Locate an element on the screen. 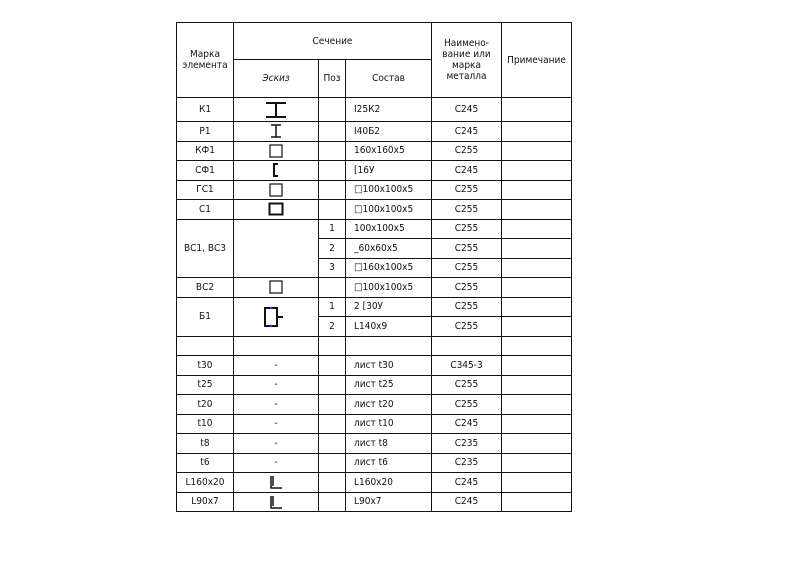 This screenshot has height=571, width=792. channel-icon is located at coordinates (276, 170).